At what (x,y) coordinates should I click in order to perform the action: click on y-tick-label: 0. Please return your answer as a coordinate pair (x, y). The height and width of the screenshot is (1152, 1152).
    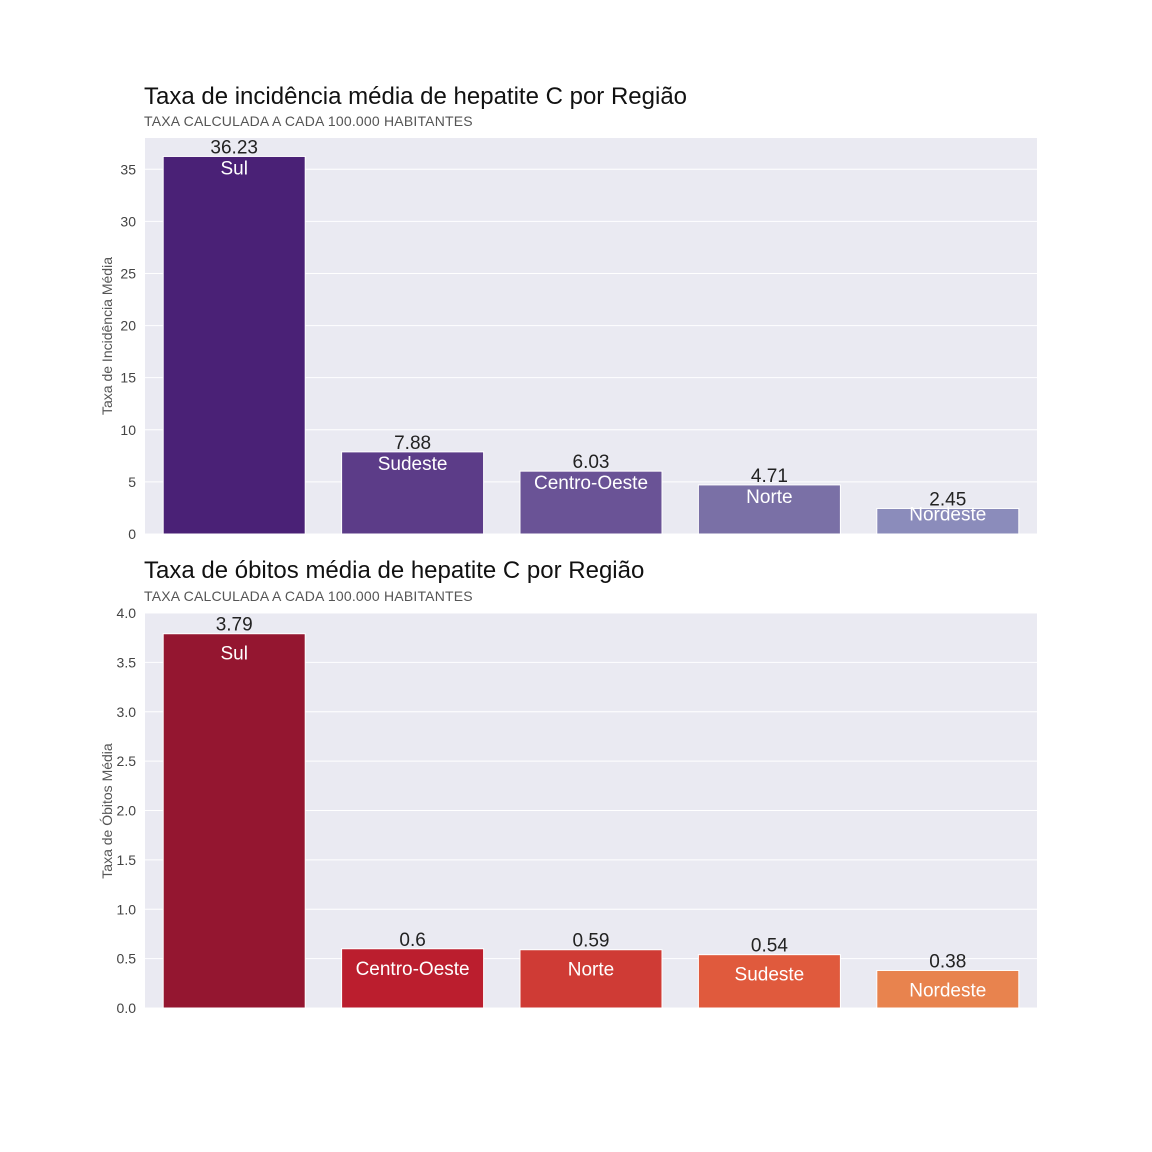
    Looking at the image, I should click on (132, 534).